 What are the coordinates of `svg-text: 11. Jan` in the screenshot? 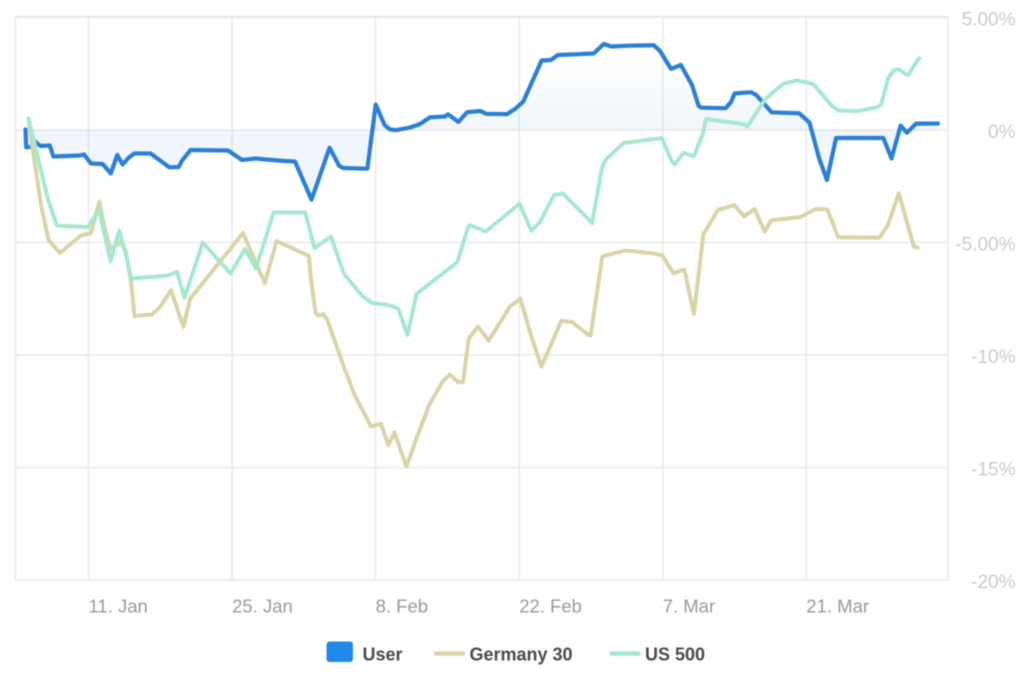 It's located at (118, 606).